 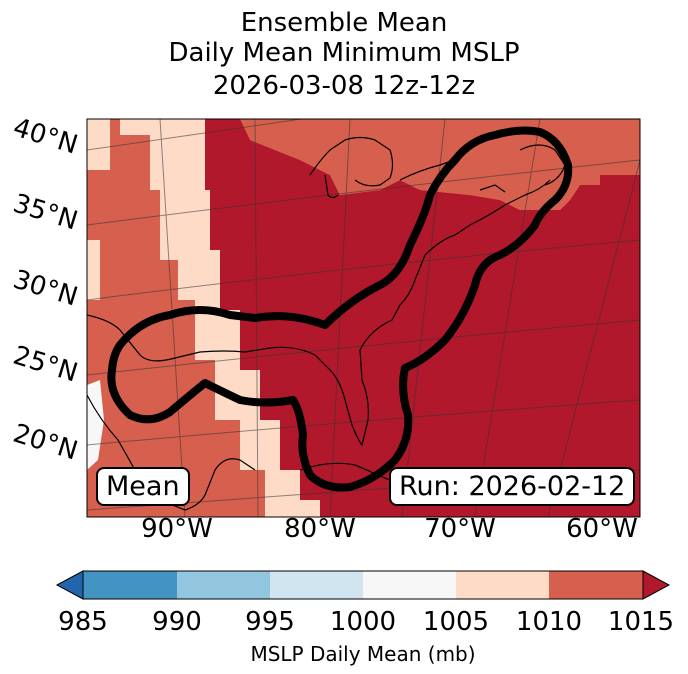 I want to click on colorbar, so click(x=363, y=585).